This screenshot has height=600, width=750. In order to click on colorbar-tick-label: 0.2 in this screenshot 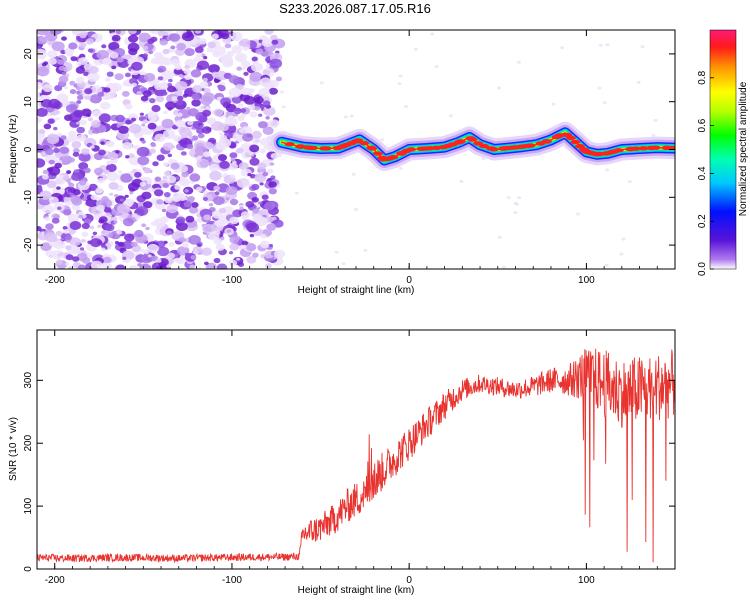, I will do `click(702, 221)`.